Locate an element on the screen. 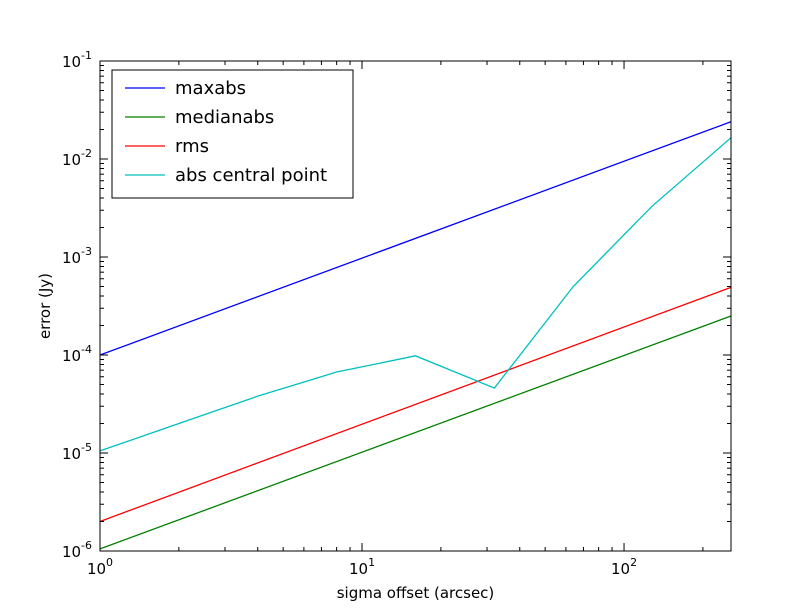 Image resolution: width=812 pixels, height=612 pixels. y-tick-label-exponent: -4 is located at coordinates (86, 349).